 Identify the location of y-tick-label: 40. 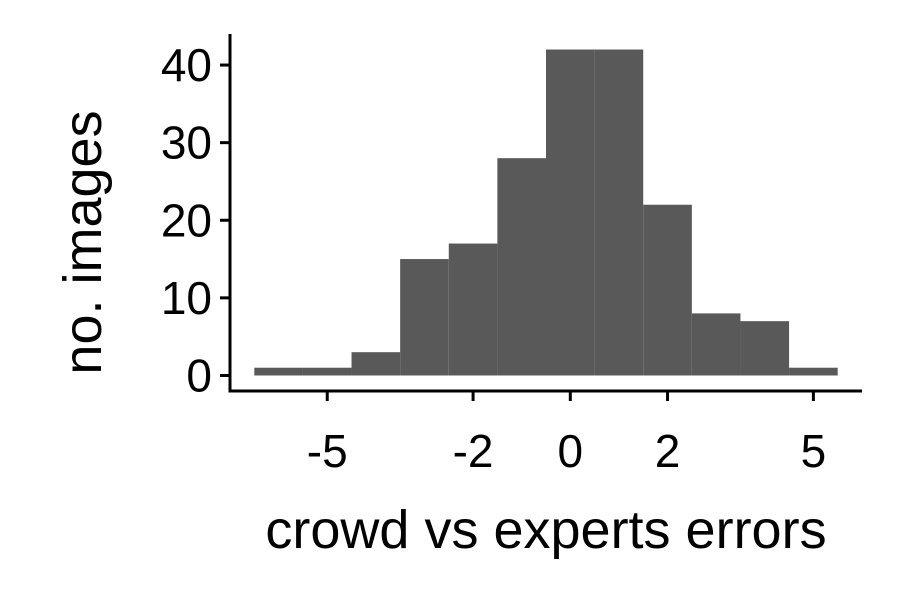
(186, 65).